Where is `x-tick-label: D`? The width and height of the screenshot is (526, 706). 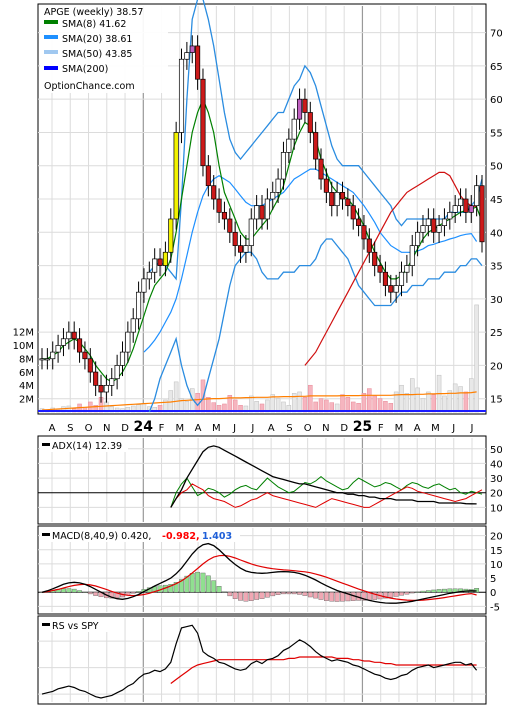
x-tick-label: D is located at coordinates (125, 428).